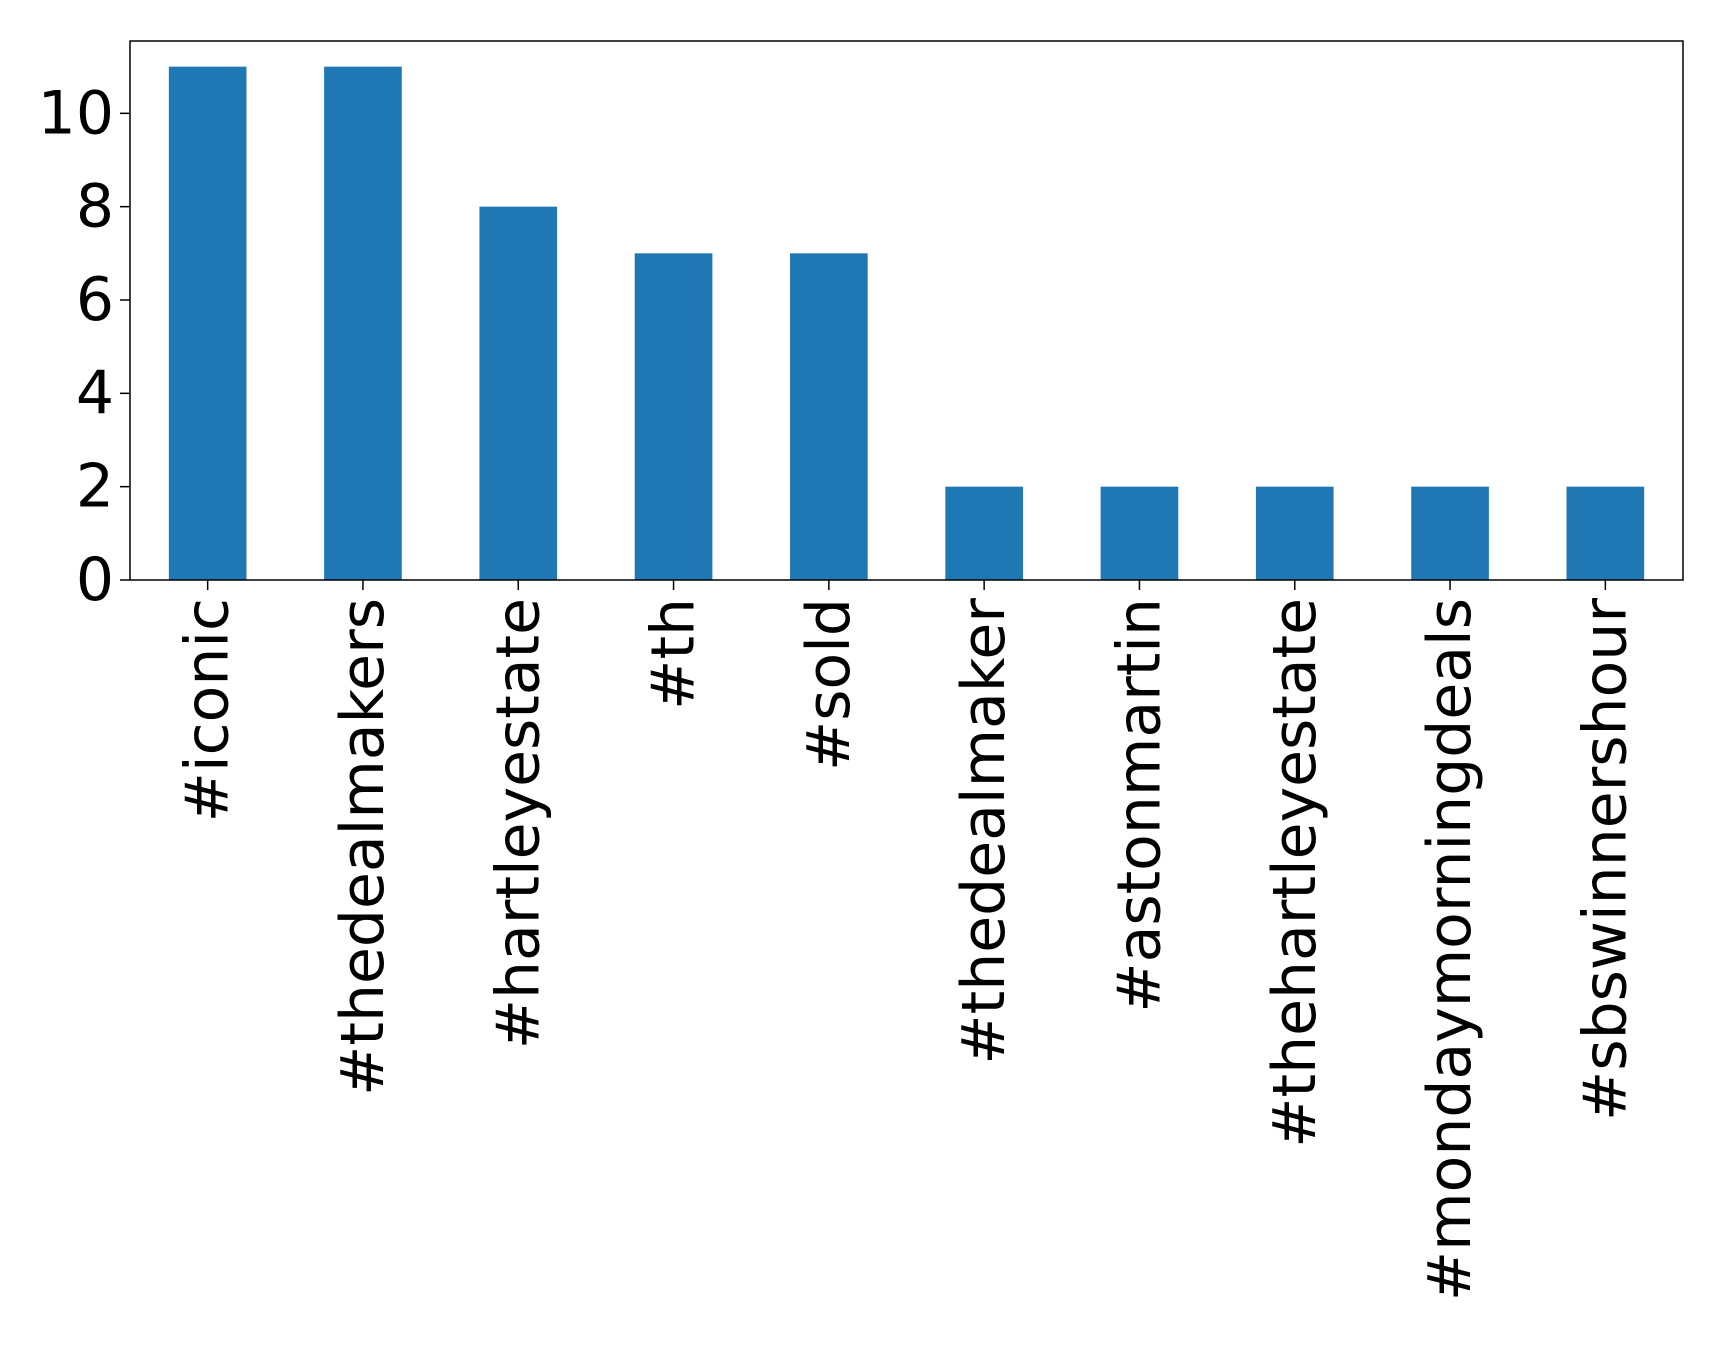 This screenshot has width=1719, height=1360. What do you see at coordinates (95, 487) in the screenshot?
I see `y-tick-label: 2` at bounding box center [95, 487].